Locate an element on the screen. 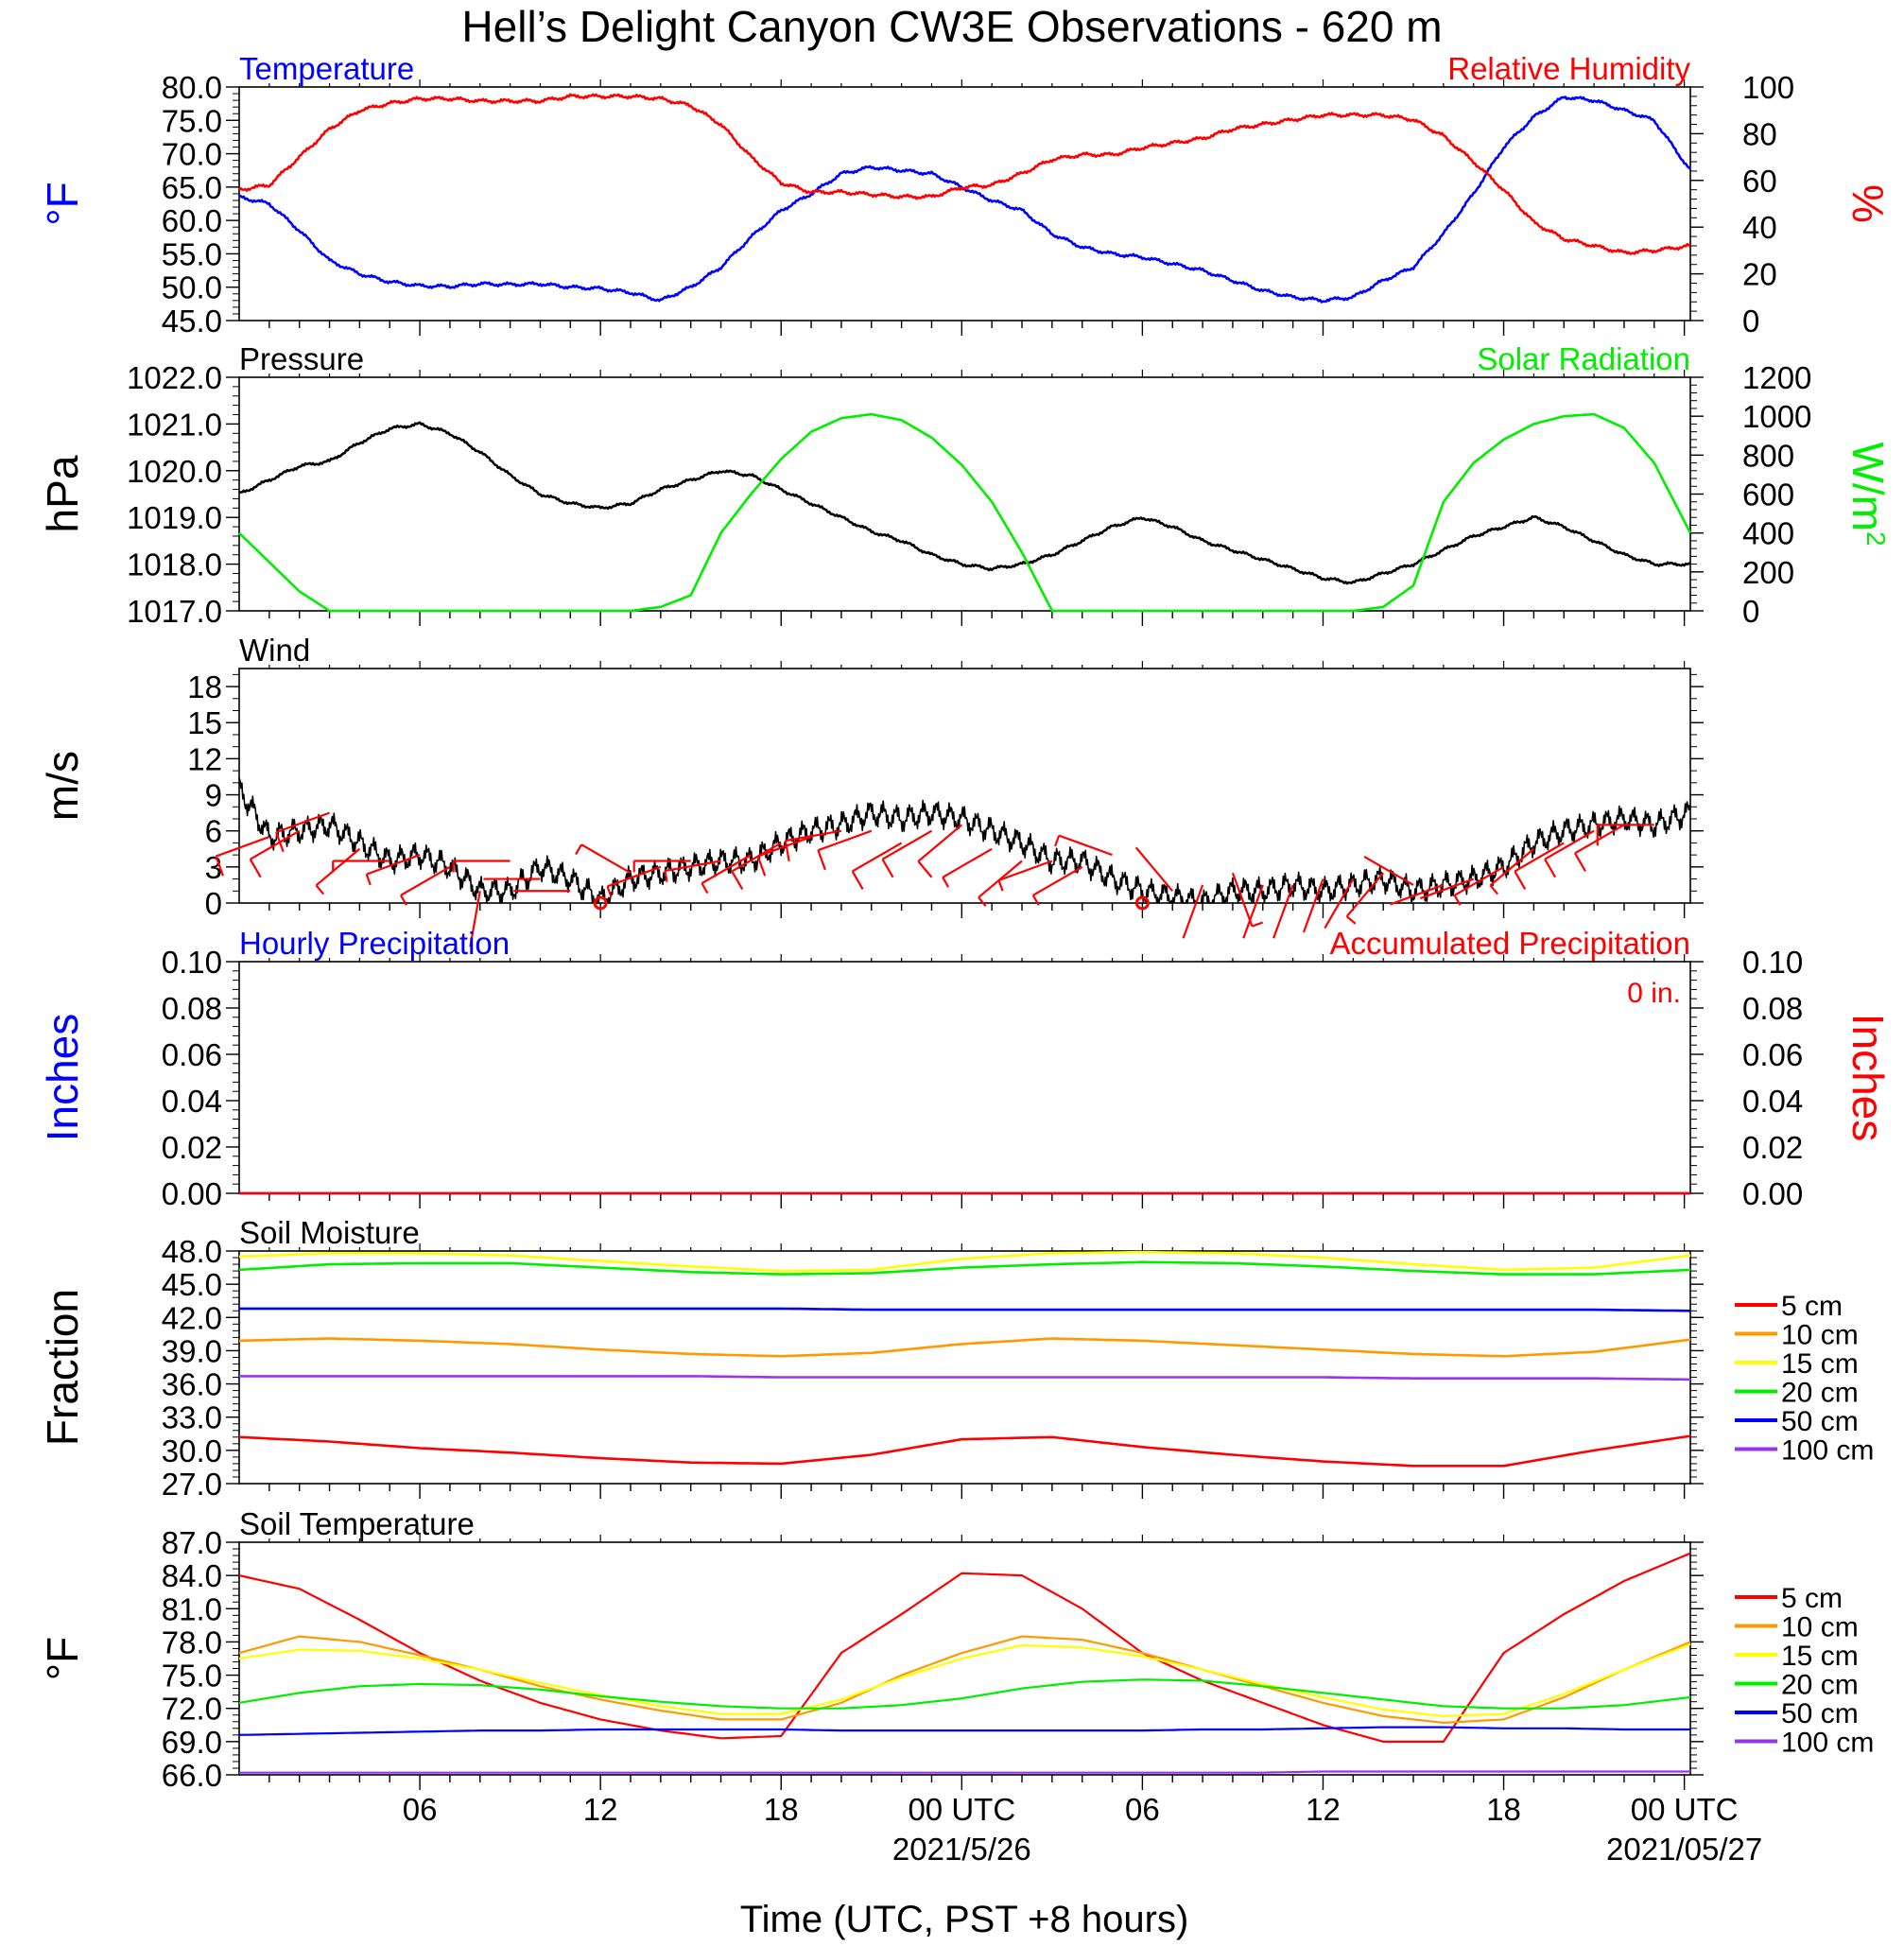  y-tick-label: 30.0 is located at coordinates (192, 1450).